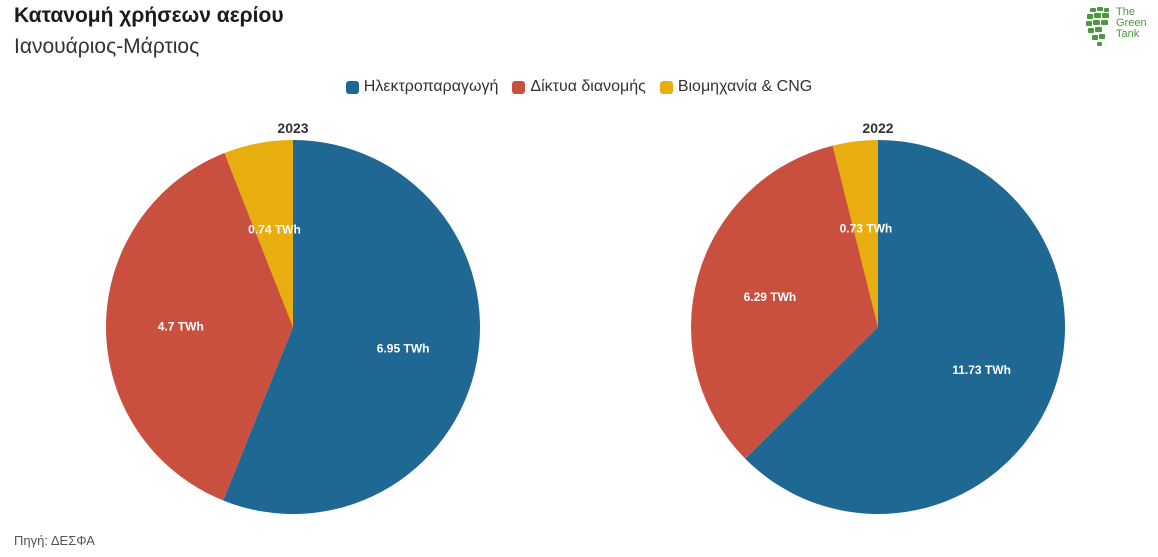 The image size is (1158, 557). What do you see at coordinates (107, 46) in the screenshot?
I see `chart-subtitle: Ιανουάριος-Μάρτιος` at bounding box center [107, 46].